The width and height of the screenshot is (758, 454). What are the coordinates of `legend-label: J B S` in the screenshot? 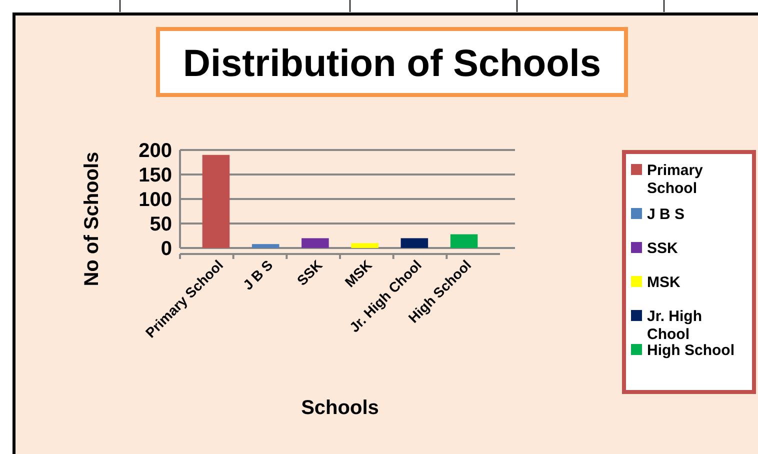 It's located at (666, 214).